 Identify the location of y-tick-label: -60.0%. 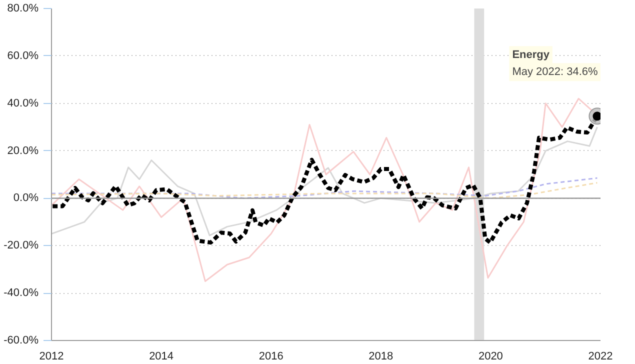
(21, 340).